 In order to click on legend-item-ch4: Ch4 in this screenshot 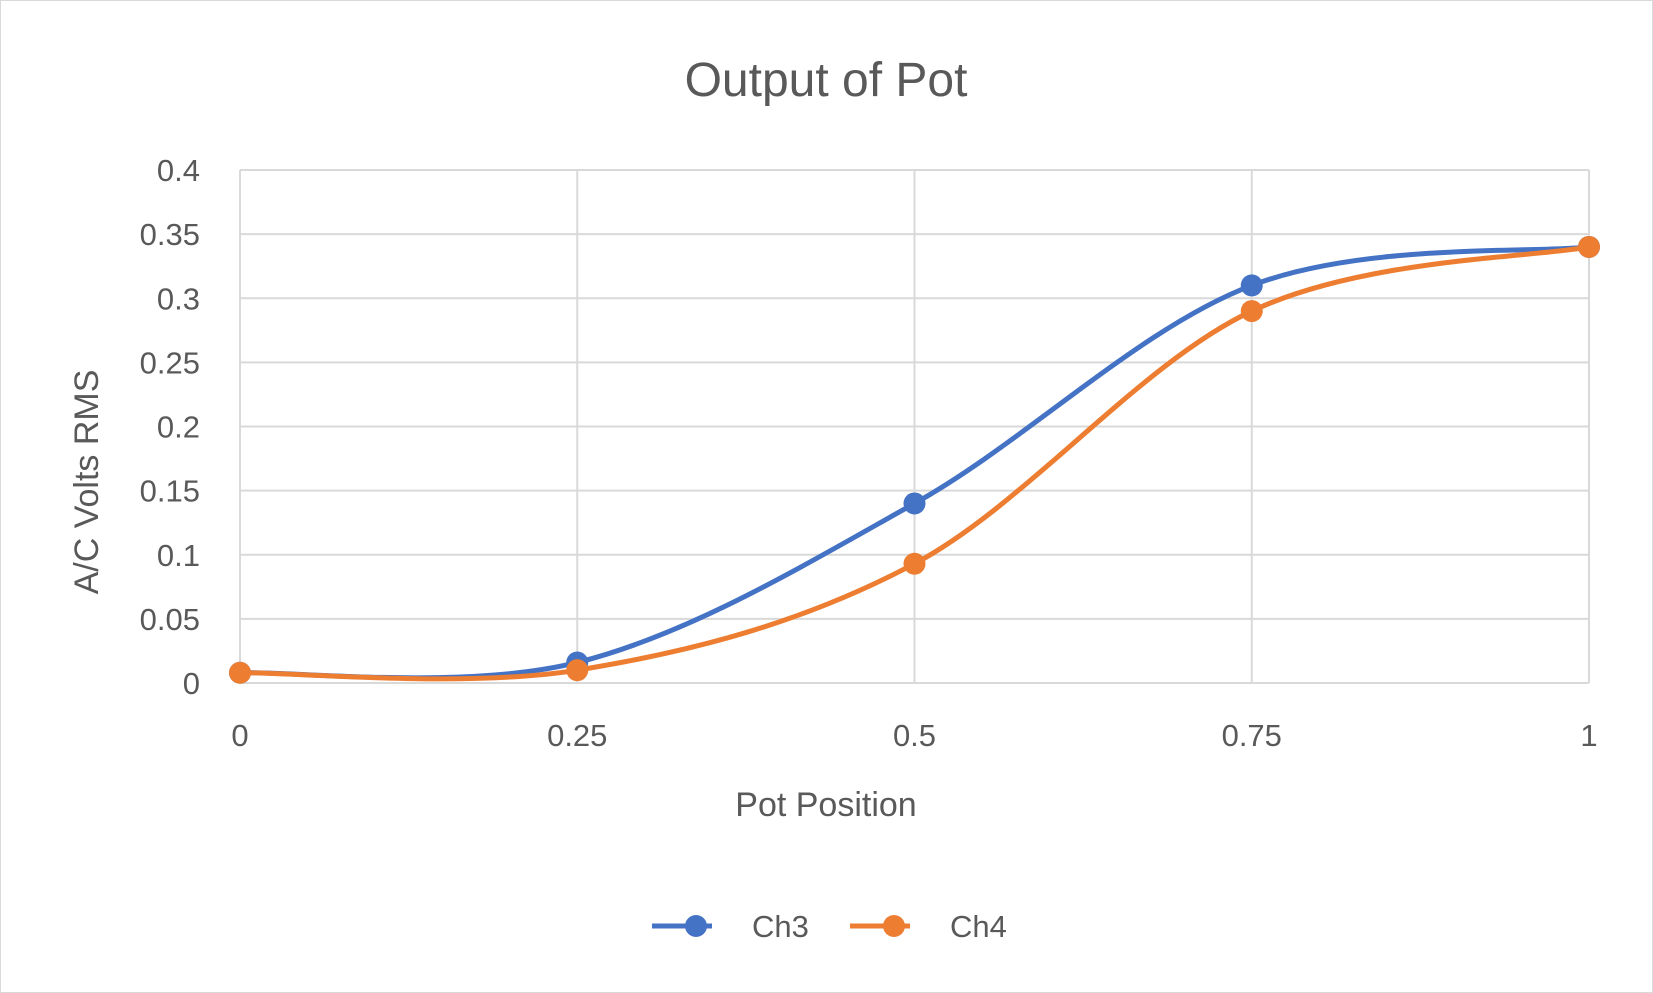, I will do `click(928, 926)`.